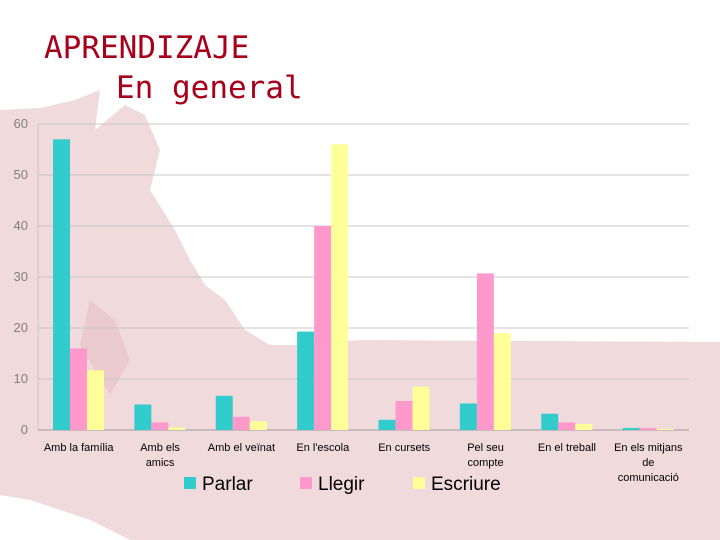 The width and height of the screenshot is (720, 540). What do you see at coordinates (485, 448) in the screenshot?
I see `x-tick-label: Pel seu` at bounding box center [485, 448].